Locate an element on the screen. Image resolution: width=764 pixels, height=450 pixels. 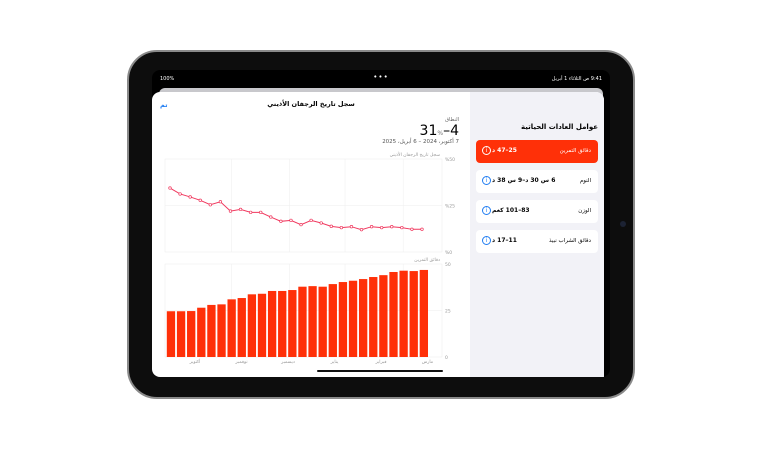
habit-card: الوزن 83–101 كغم i is located at coordinates (537, 211).